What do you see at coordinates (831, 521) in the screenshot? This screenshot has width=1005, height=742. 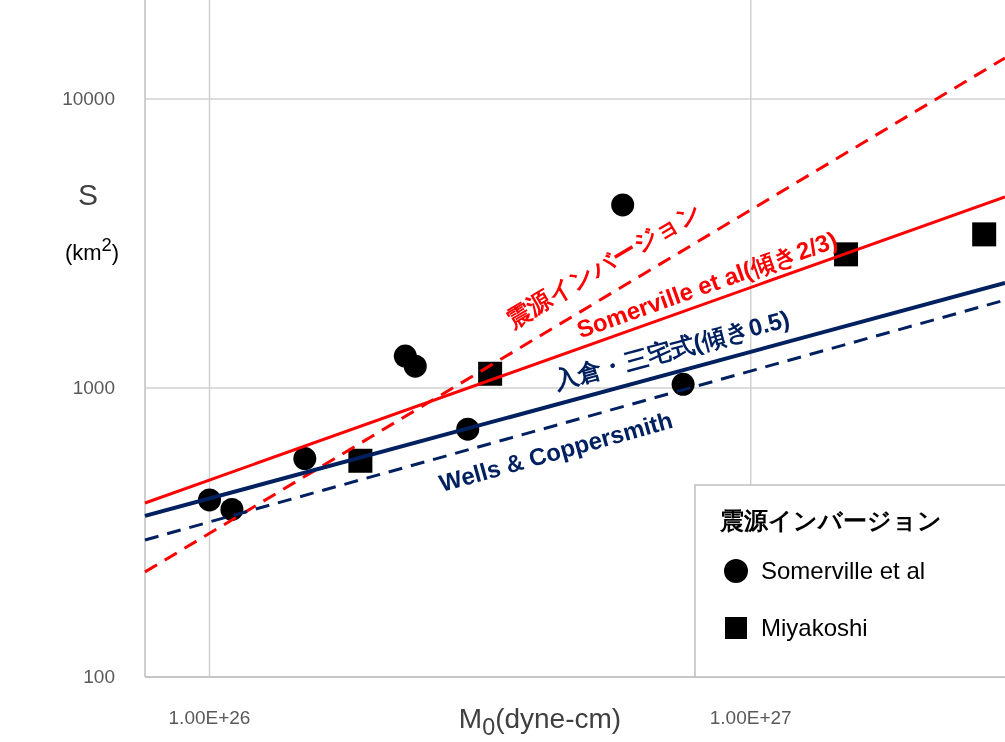 I see `legend-title: 震源インバージョン` at bounding box center [831, 521].